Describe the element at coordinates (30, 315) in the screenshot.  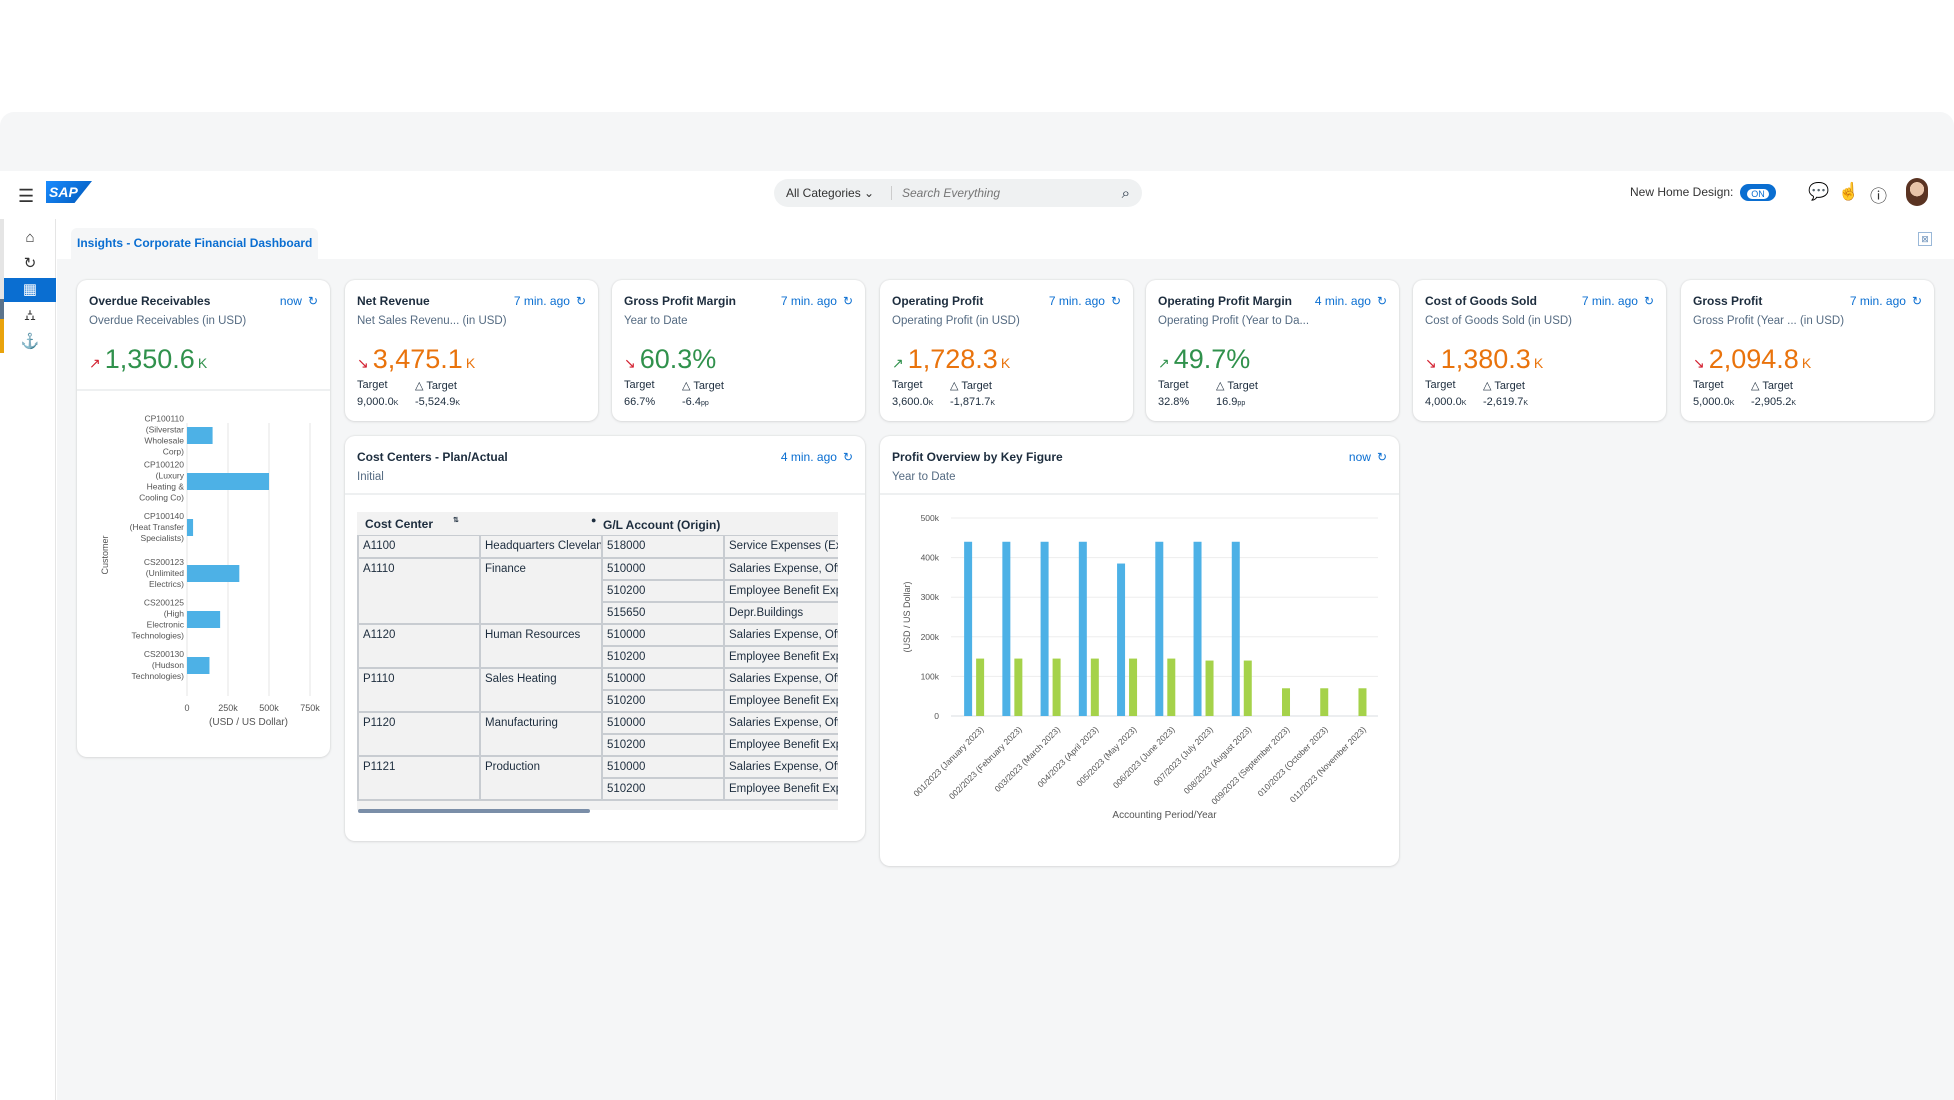
I see `hierarchy-icon: ⛼` at that location.